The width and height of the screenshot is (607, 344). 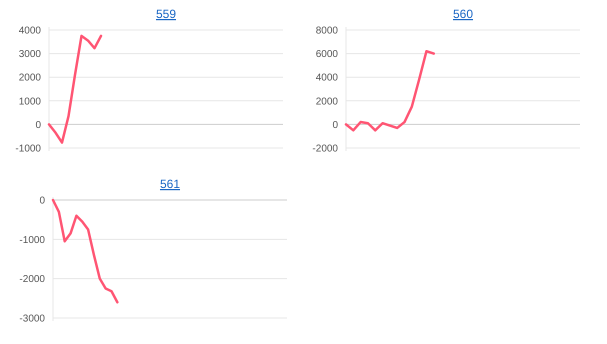 What do you see at coordinates (170, 184) in the screenshot?
I see `chart-title: 561` at bounding box center [170, 184].